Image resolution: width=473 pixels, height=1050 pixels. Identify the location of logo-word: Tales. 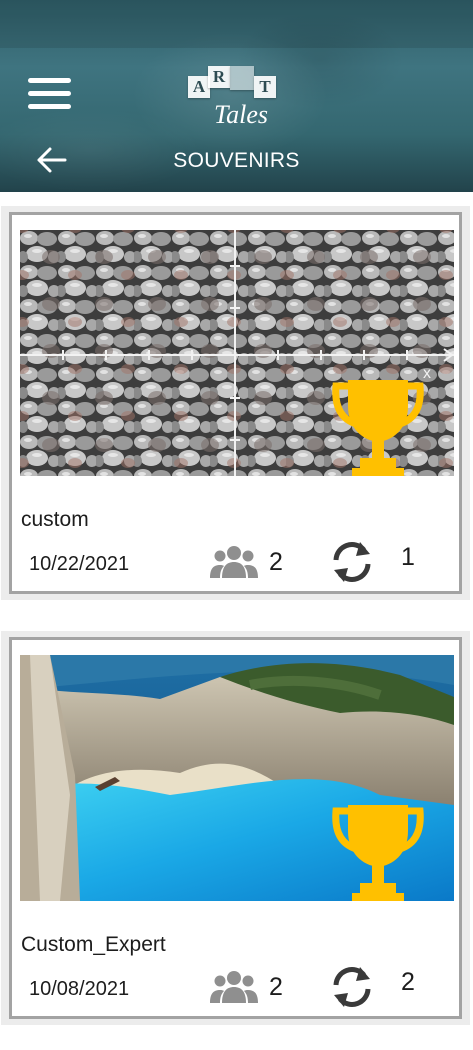
(241, 114).